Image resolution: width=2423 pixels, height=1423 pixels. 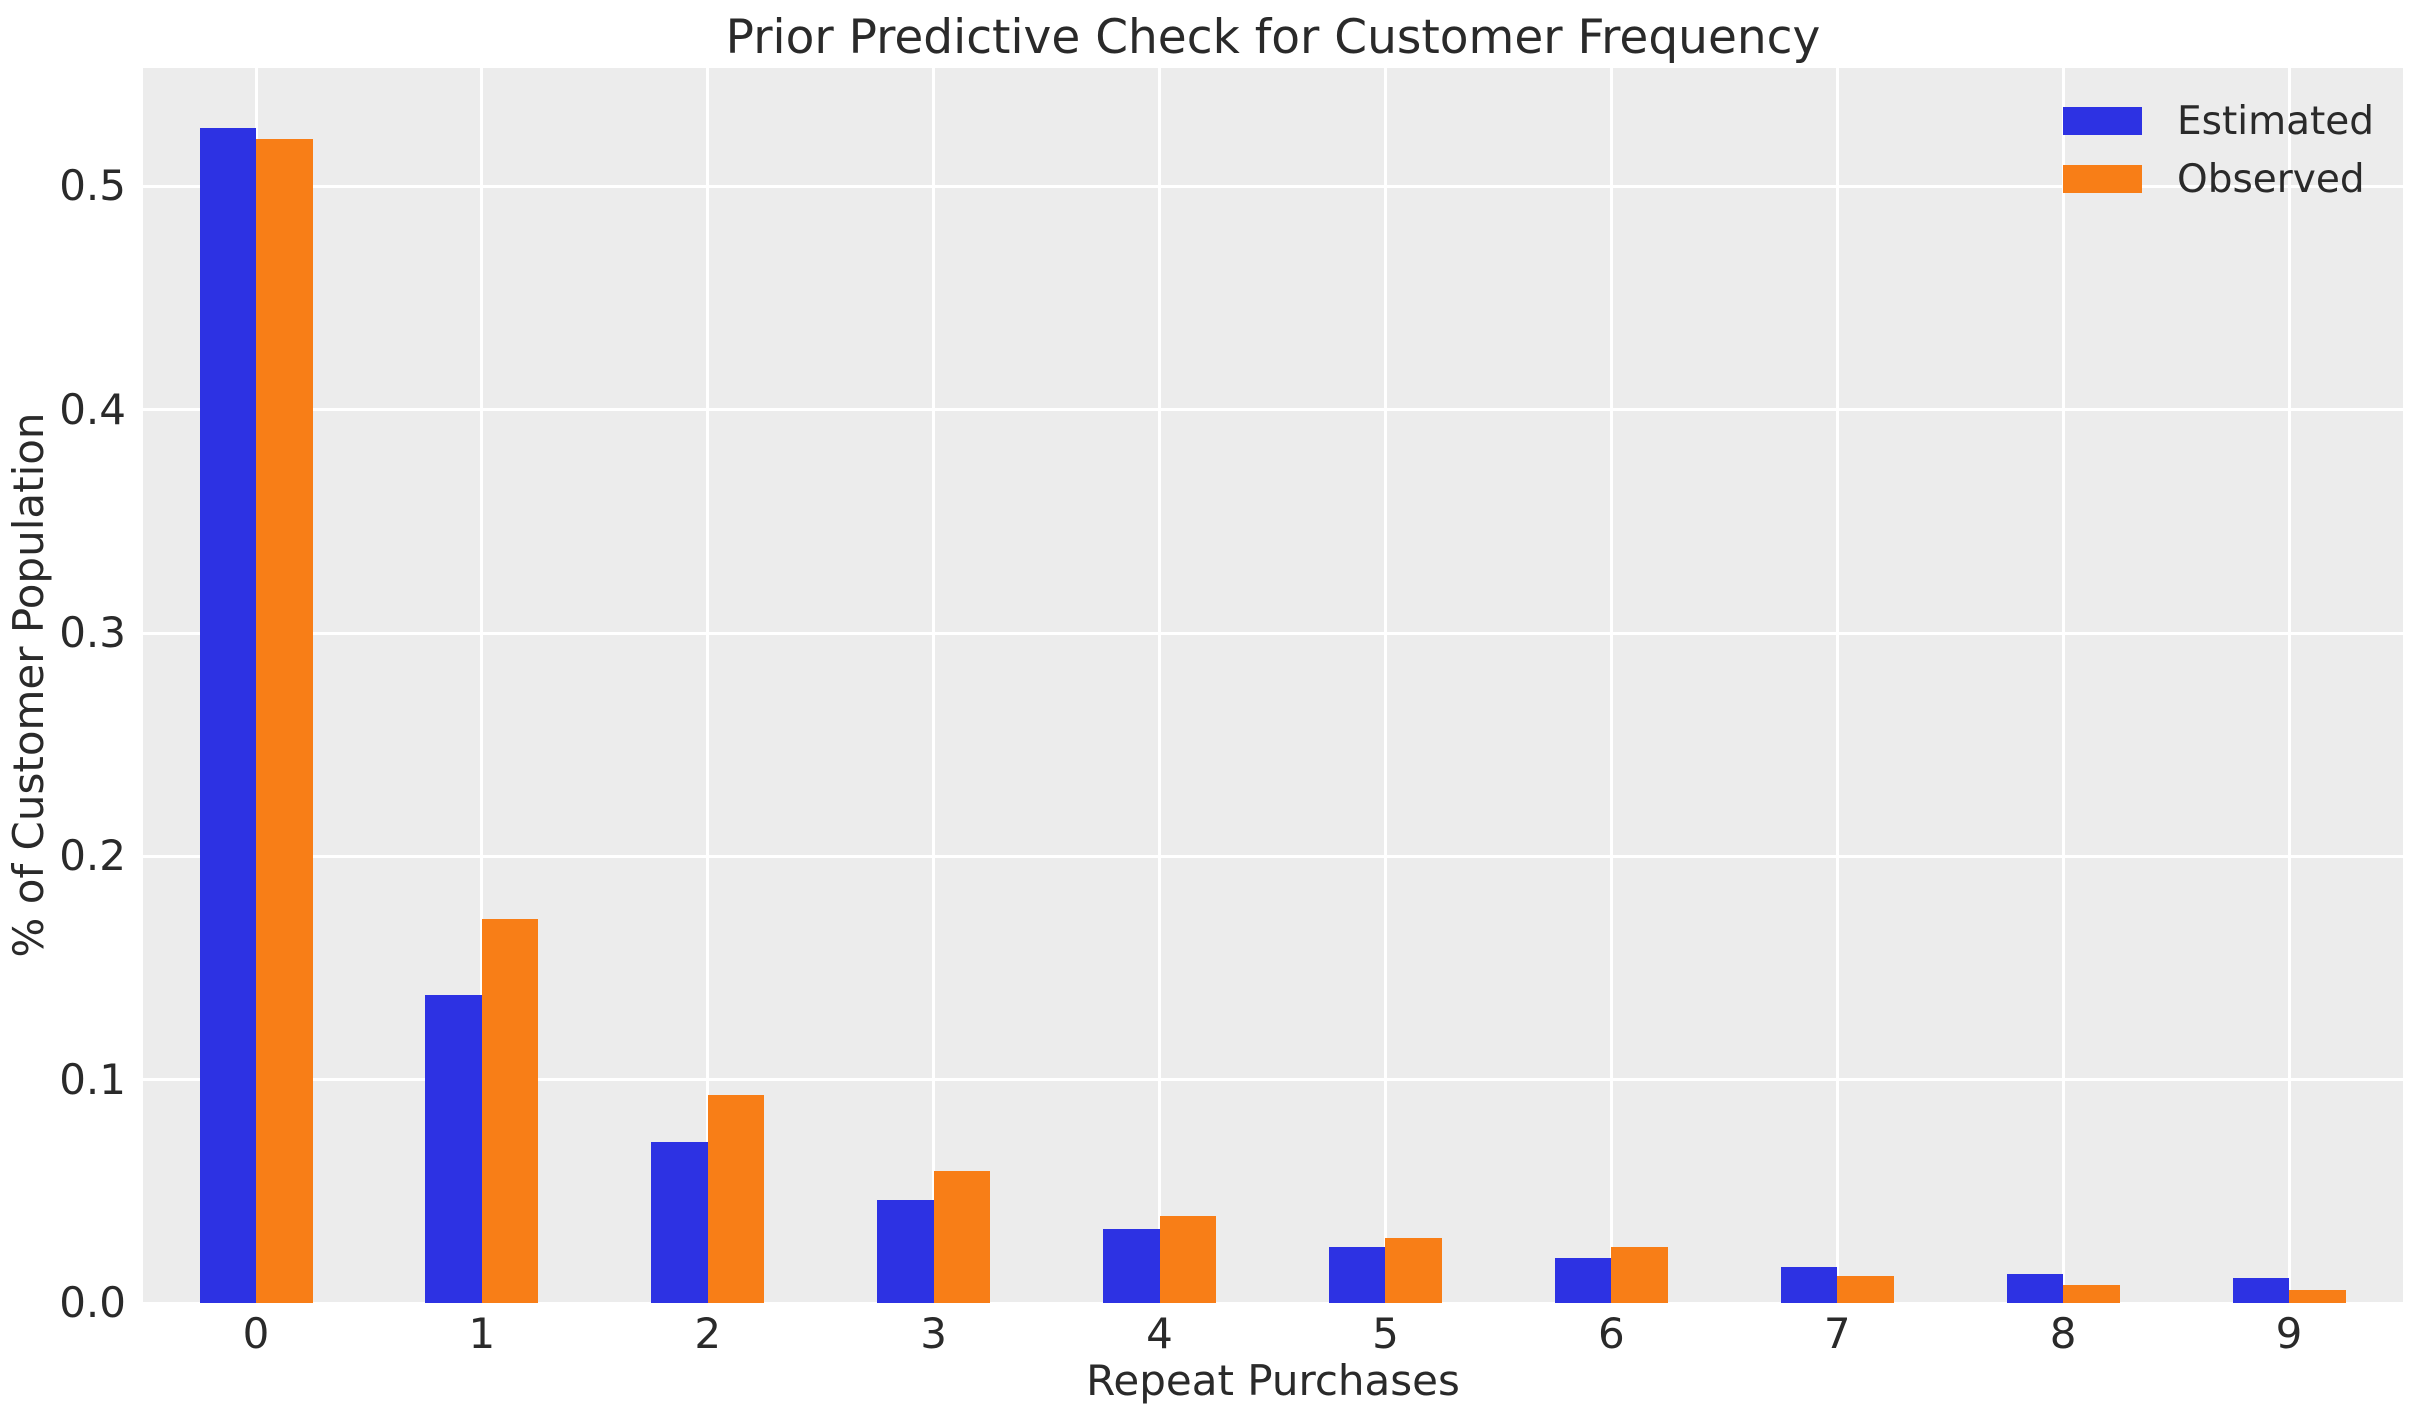 I want to click on x-tick-label-1: 1, so click(x=482, y=1333).